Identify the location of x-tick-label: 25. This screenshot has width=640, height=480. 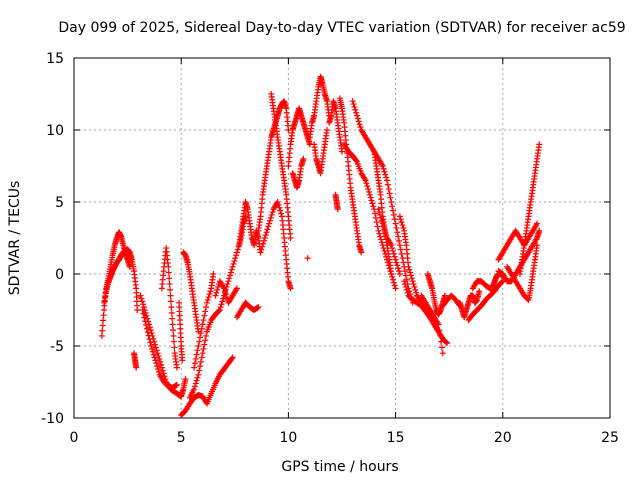
(610, 438).